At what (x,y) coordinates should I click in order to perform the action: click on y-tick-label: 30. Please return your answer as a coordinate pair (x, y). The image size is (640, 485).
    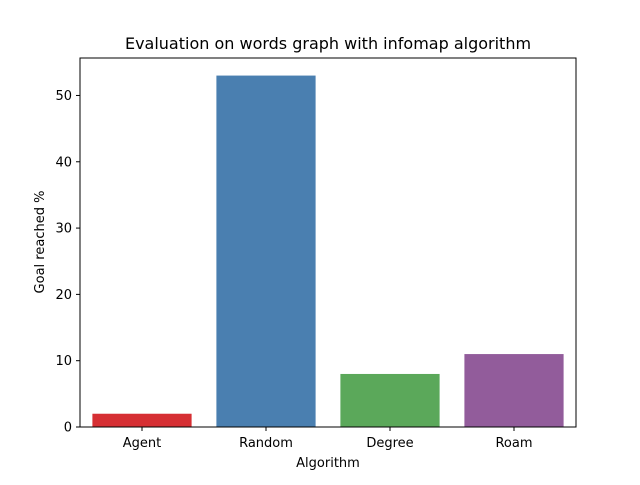
    Looking at the image, I should click on (63, 229).